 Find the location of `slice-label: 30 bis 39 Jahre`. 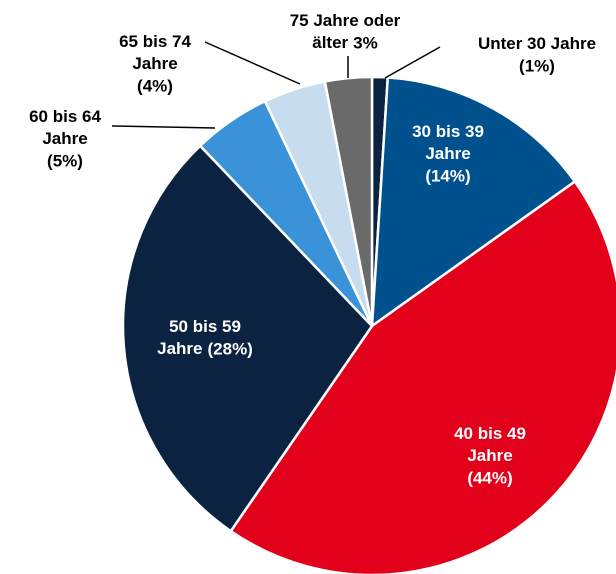

slice-label: 30 bis 39 Jahre is located at coordinates (448, 142).